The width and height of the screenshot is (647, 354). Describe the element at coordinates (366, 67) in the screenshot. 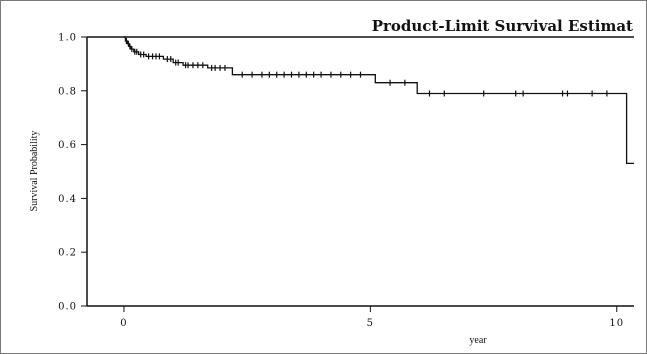

I see `censor-marks` at that location.